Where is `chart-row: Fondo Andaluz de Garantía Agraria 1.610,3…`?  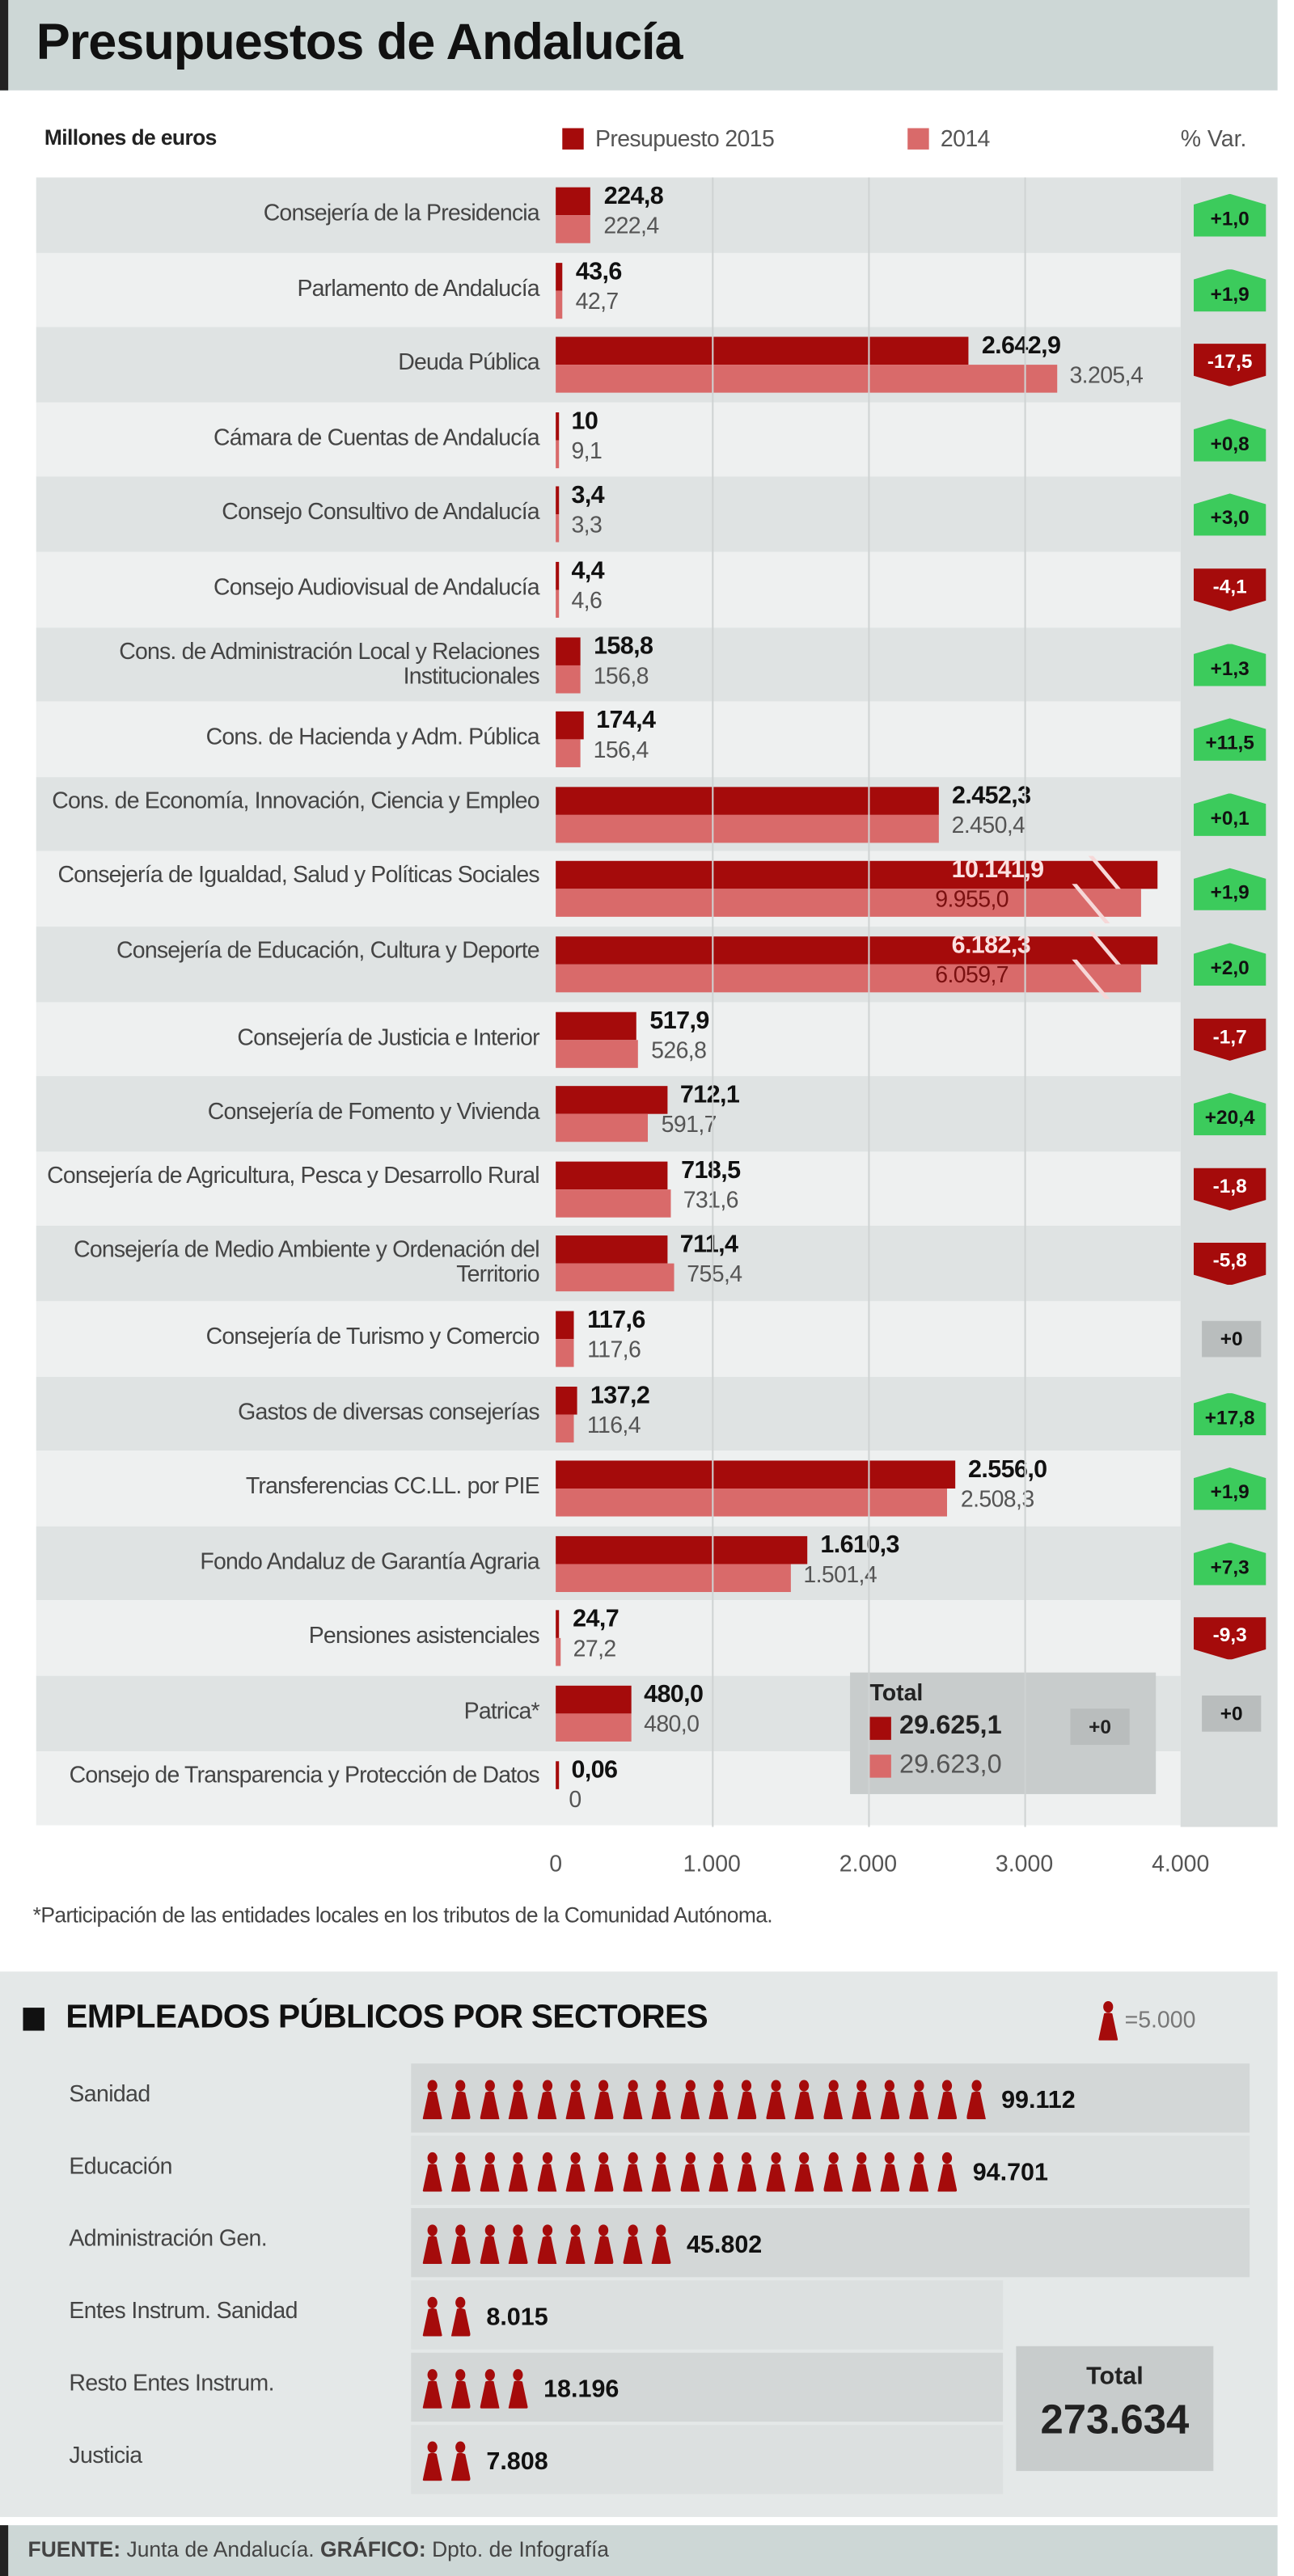
chart-row: Fondo Andaluz de Garantía Agraria 1.610,3… is located at coordinates (608, 1563).